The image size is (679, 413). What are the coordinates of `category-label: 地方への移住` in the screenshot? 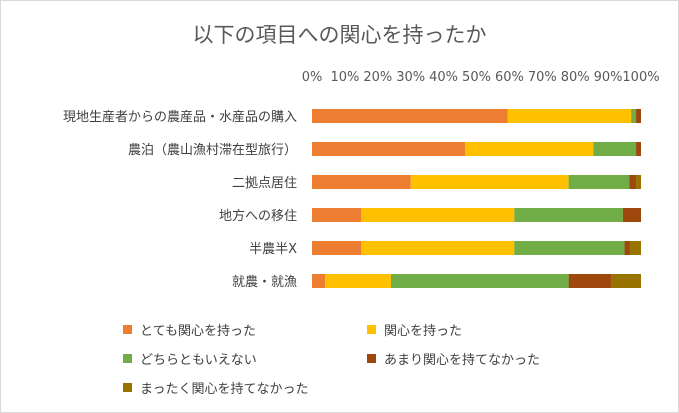 It's located at (258, 216).